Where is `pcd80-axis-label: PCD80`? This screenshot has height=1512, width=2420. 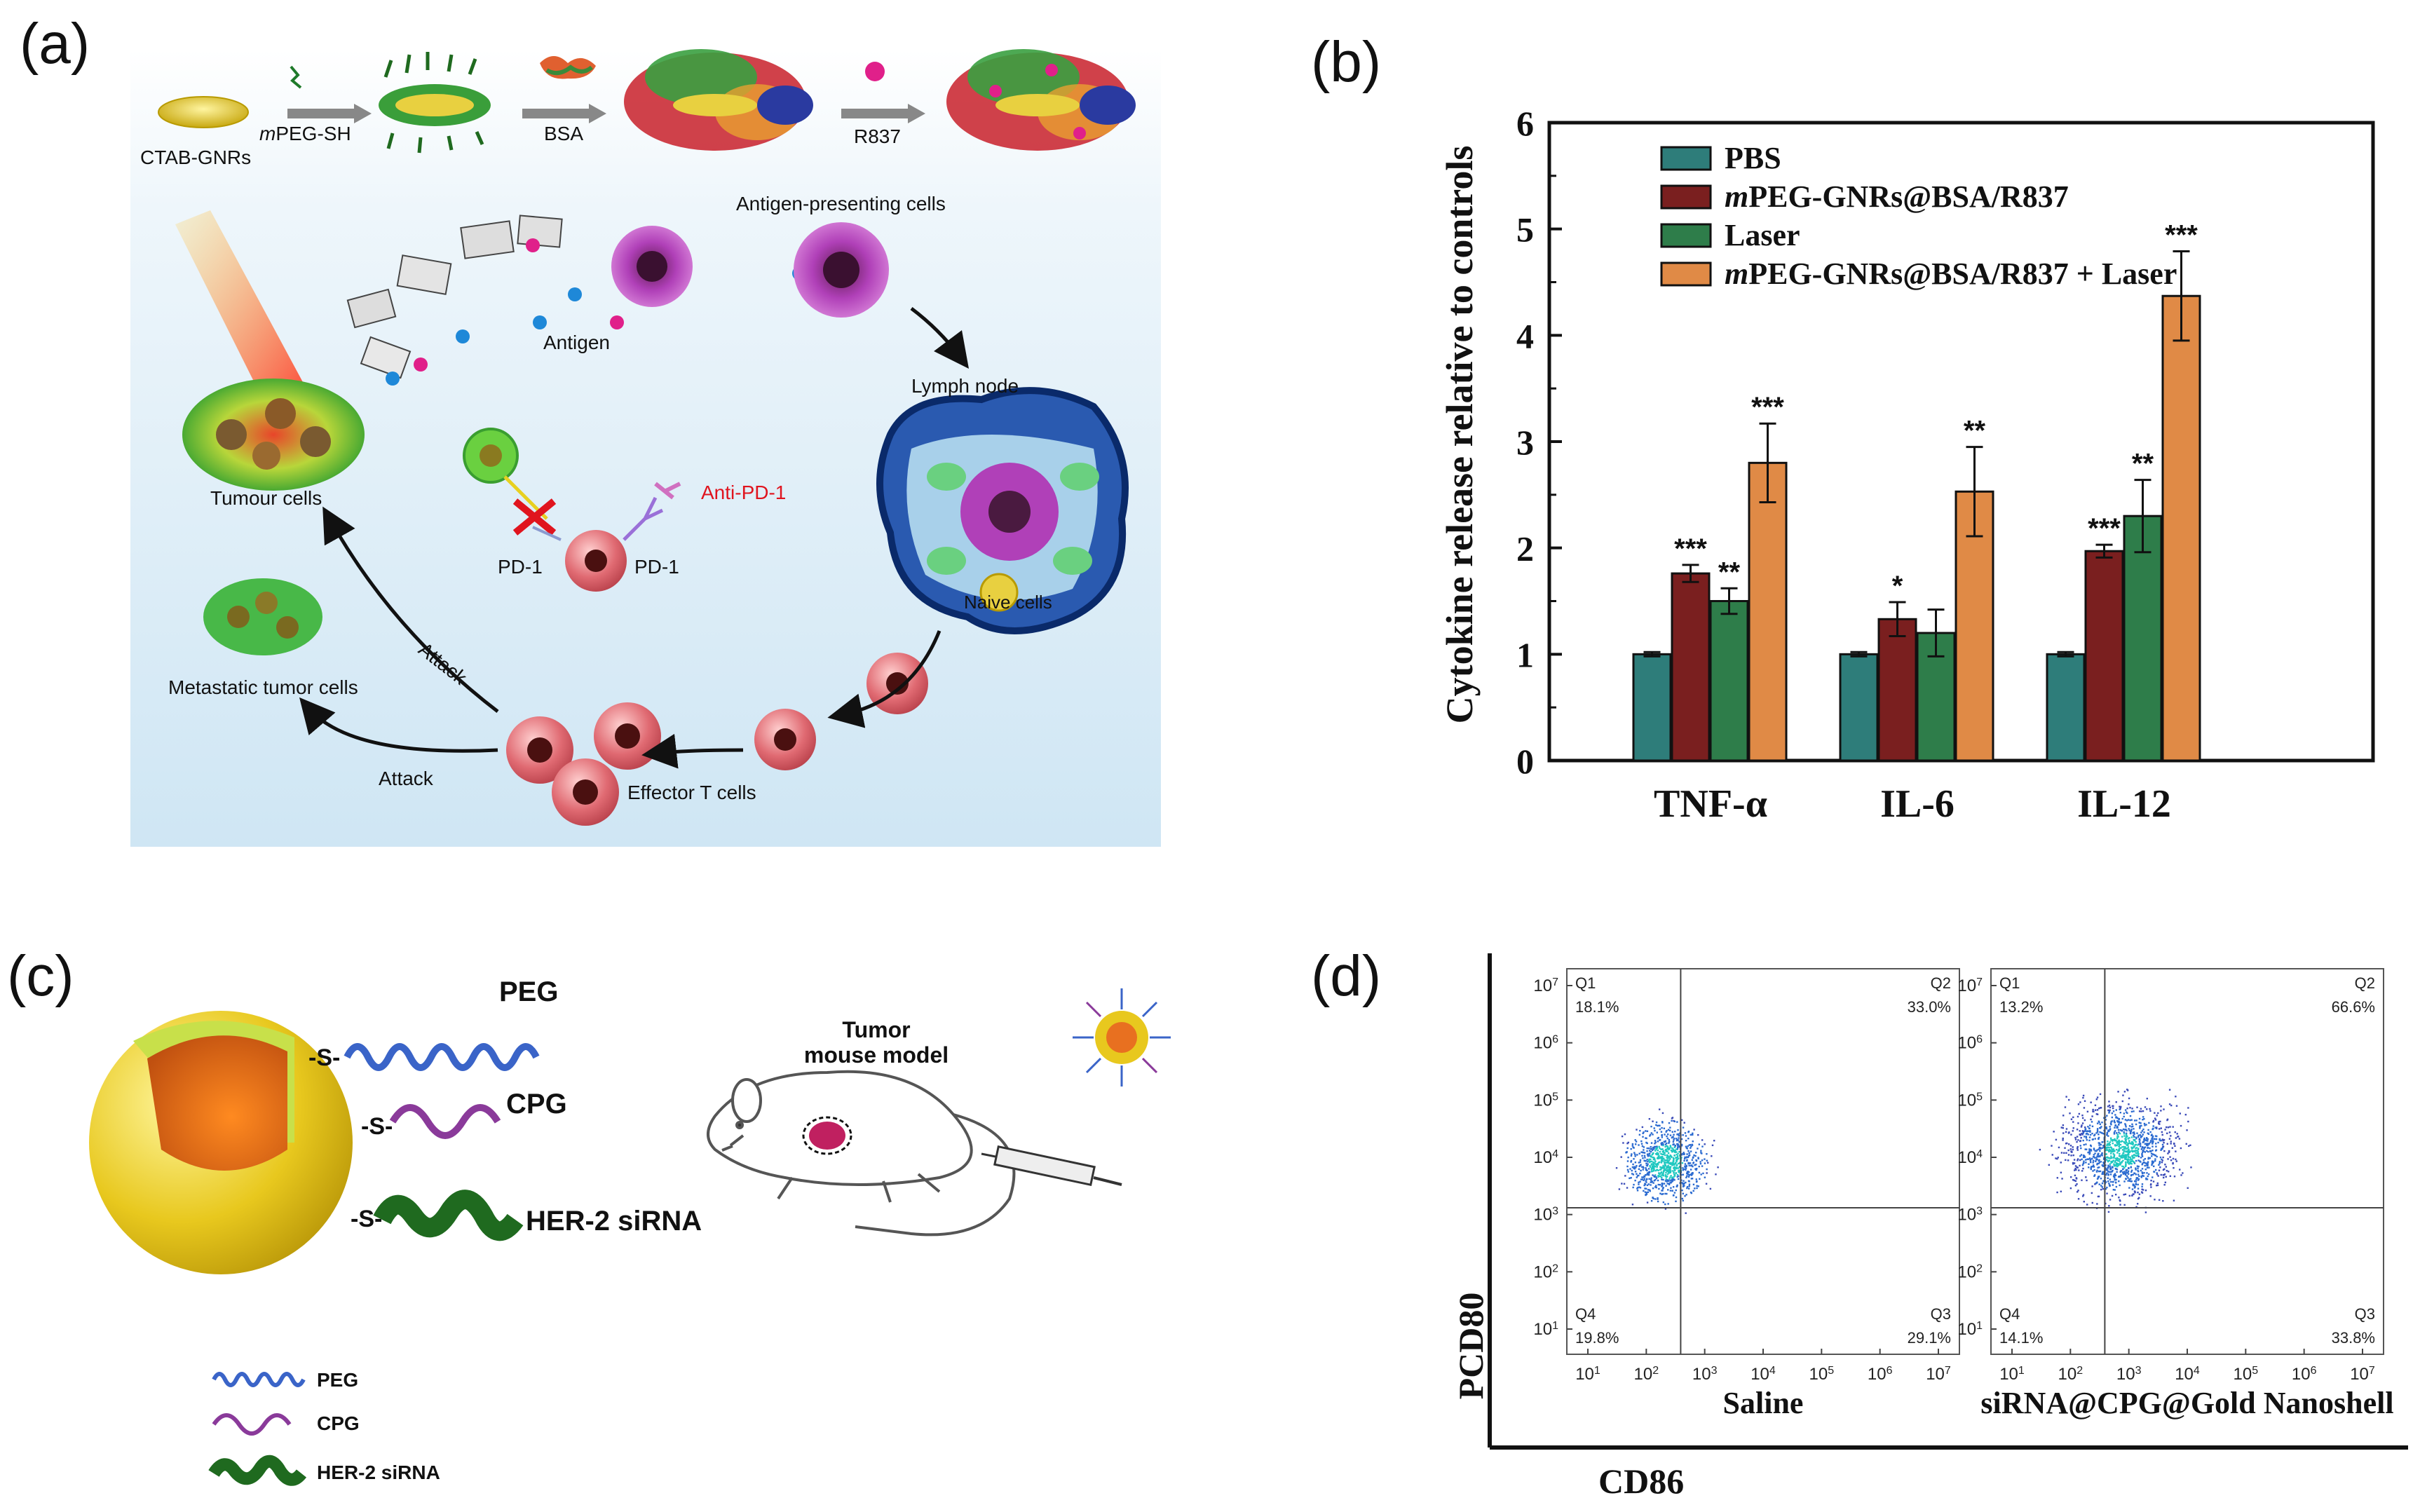 pcd80-axis-label: PCD80 is located at coordinates (1470, 1347).